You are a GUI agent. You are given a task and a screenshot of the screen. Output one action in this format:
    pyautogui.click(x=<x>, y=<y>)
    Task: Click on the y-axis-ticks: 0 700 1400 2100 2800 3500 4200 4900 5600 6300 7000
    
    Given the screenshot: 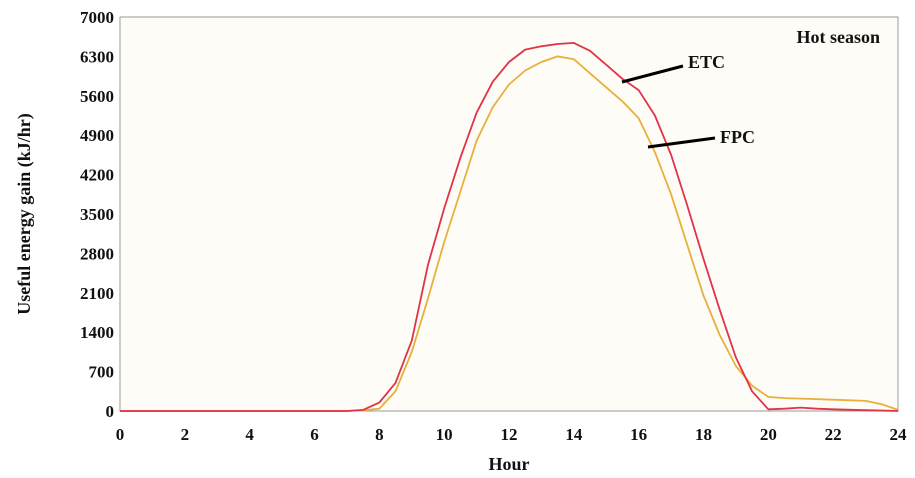 What is the action you would take?
    pyautogui.click(x=97, y=214)
    